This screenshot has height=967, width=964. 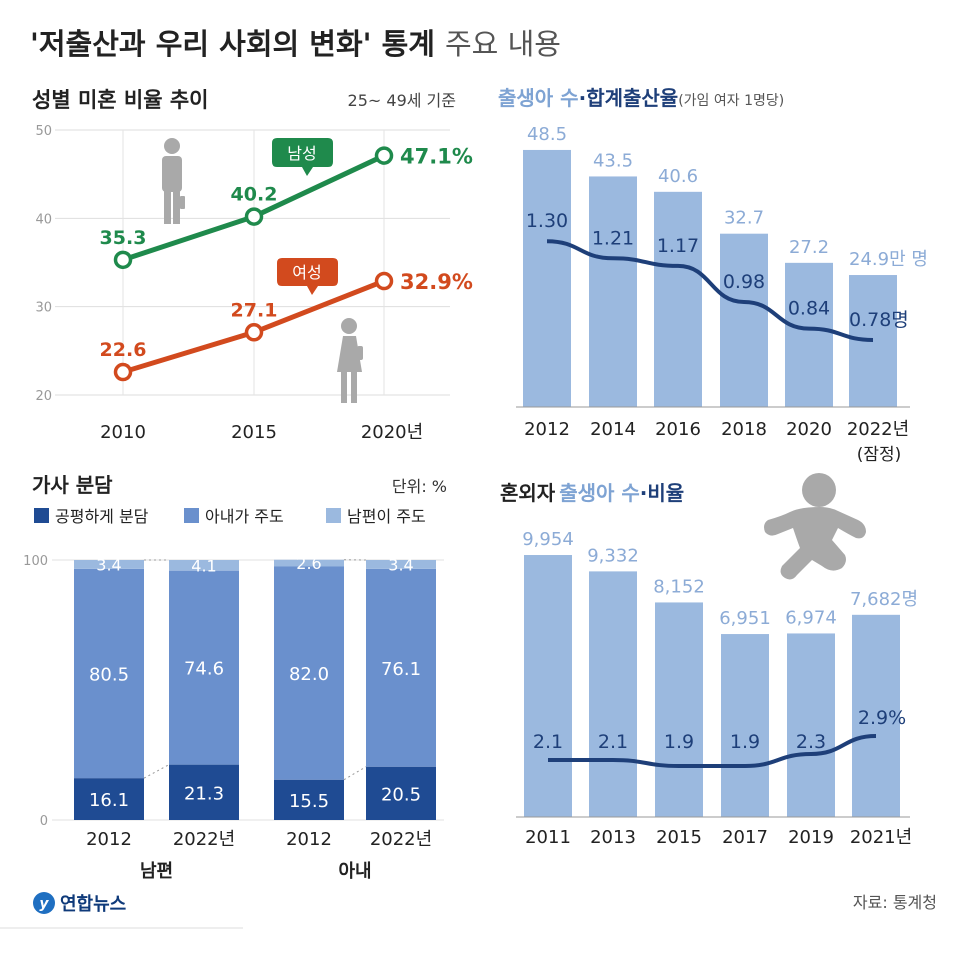 I want to click on wedlock-title-plain: 혼외자, so click(x=528, y=493).